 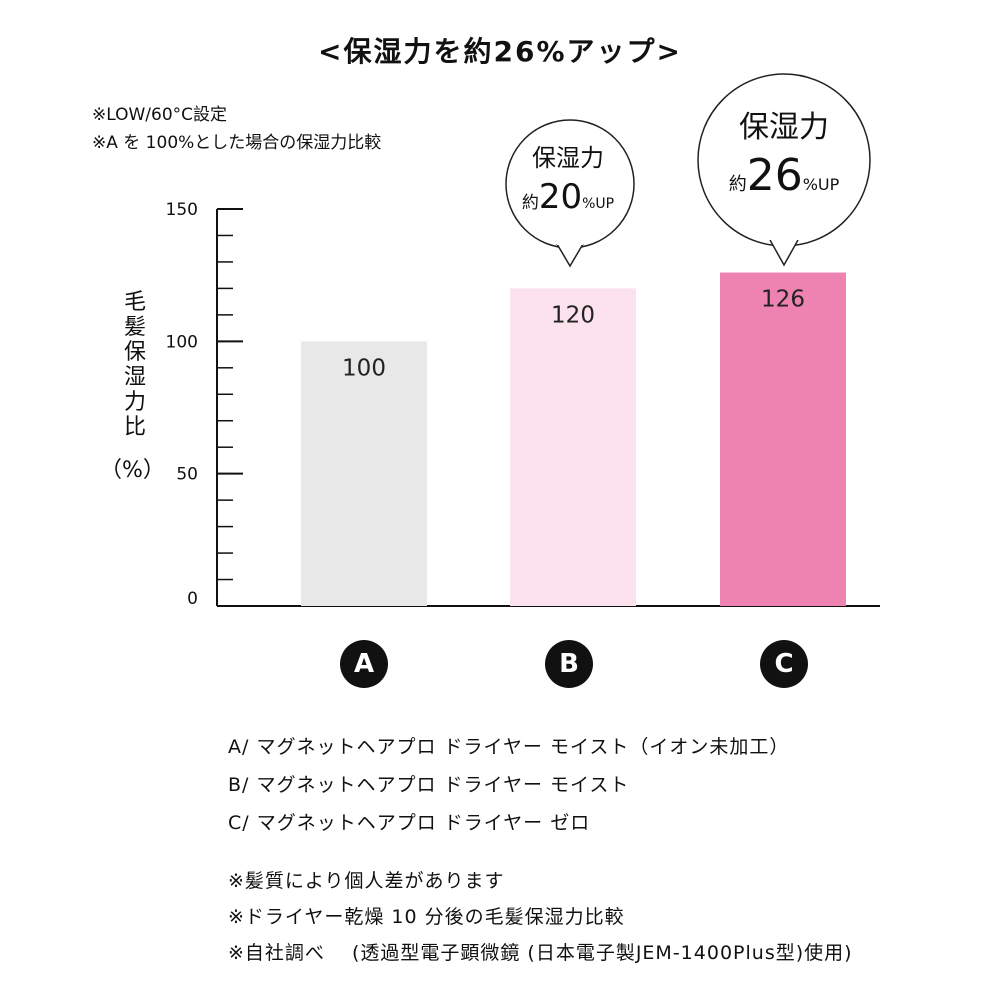 What do you see at coordinates (134, 427) in the screenshot?
I see `y-axis-label-char: 比` at bounding box center [134, 427].